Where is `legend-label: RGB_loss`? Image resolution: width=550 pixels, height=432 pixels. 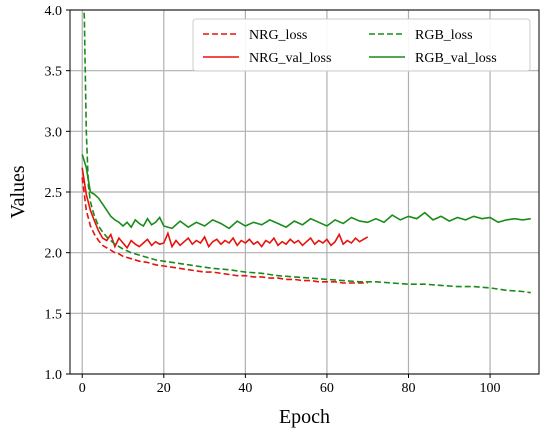
legend-label: RGB_loss is located at coordinates (444, 35).